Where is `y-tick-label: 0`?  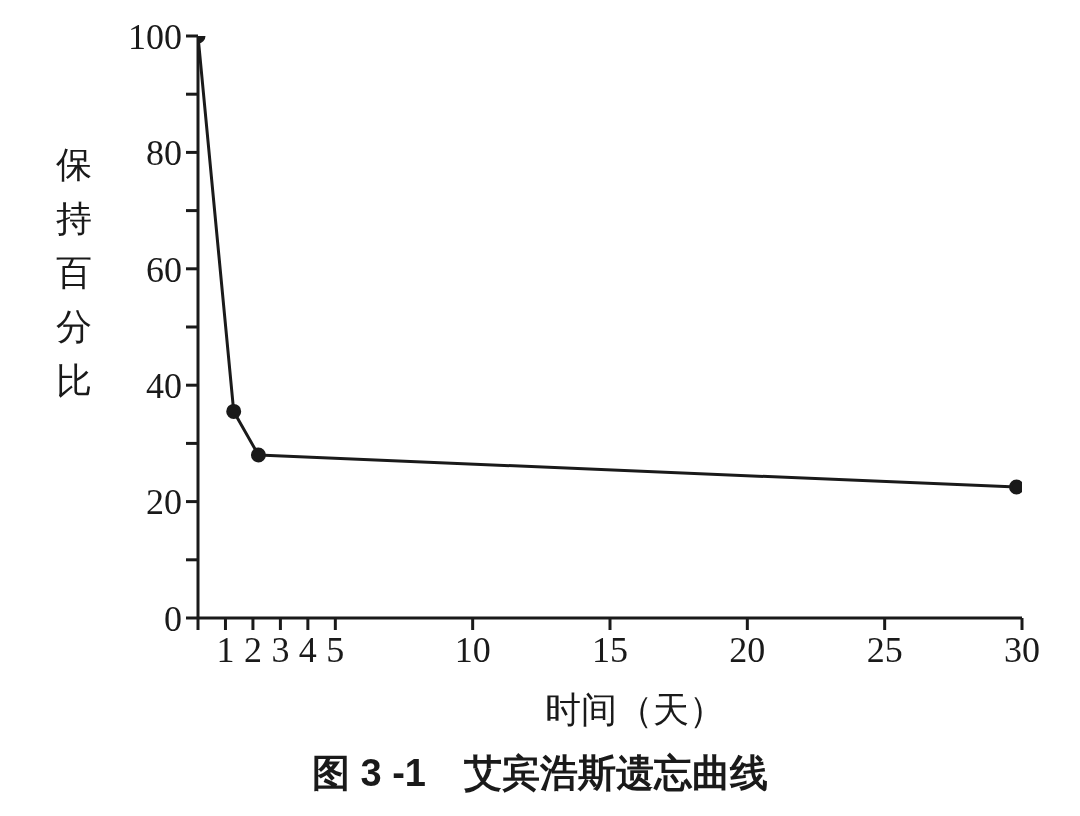
y-tick-label: 0 is located at coordinates (173, 618).